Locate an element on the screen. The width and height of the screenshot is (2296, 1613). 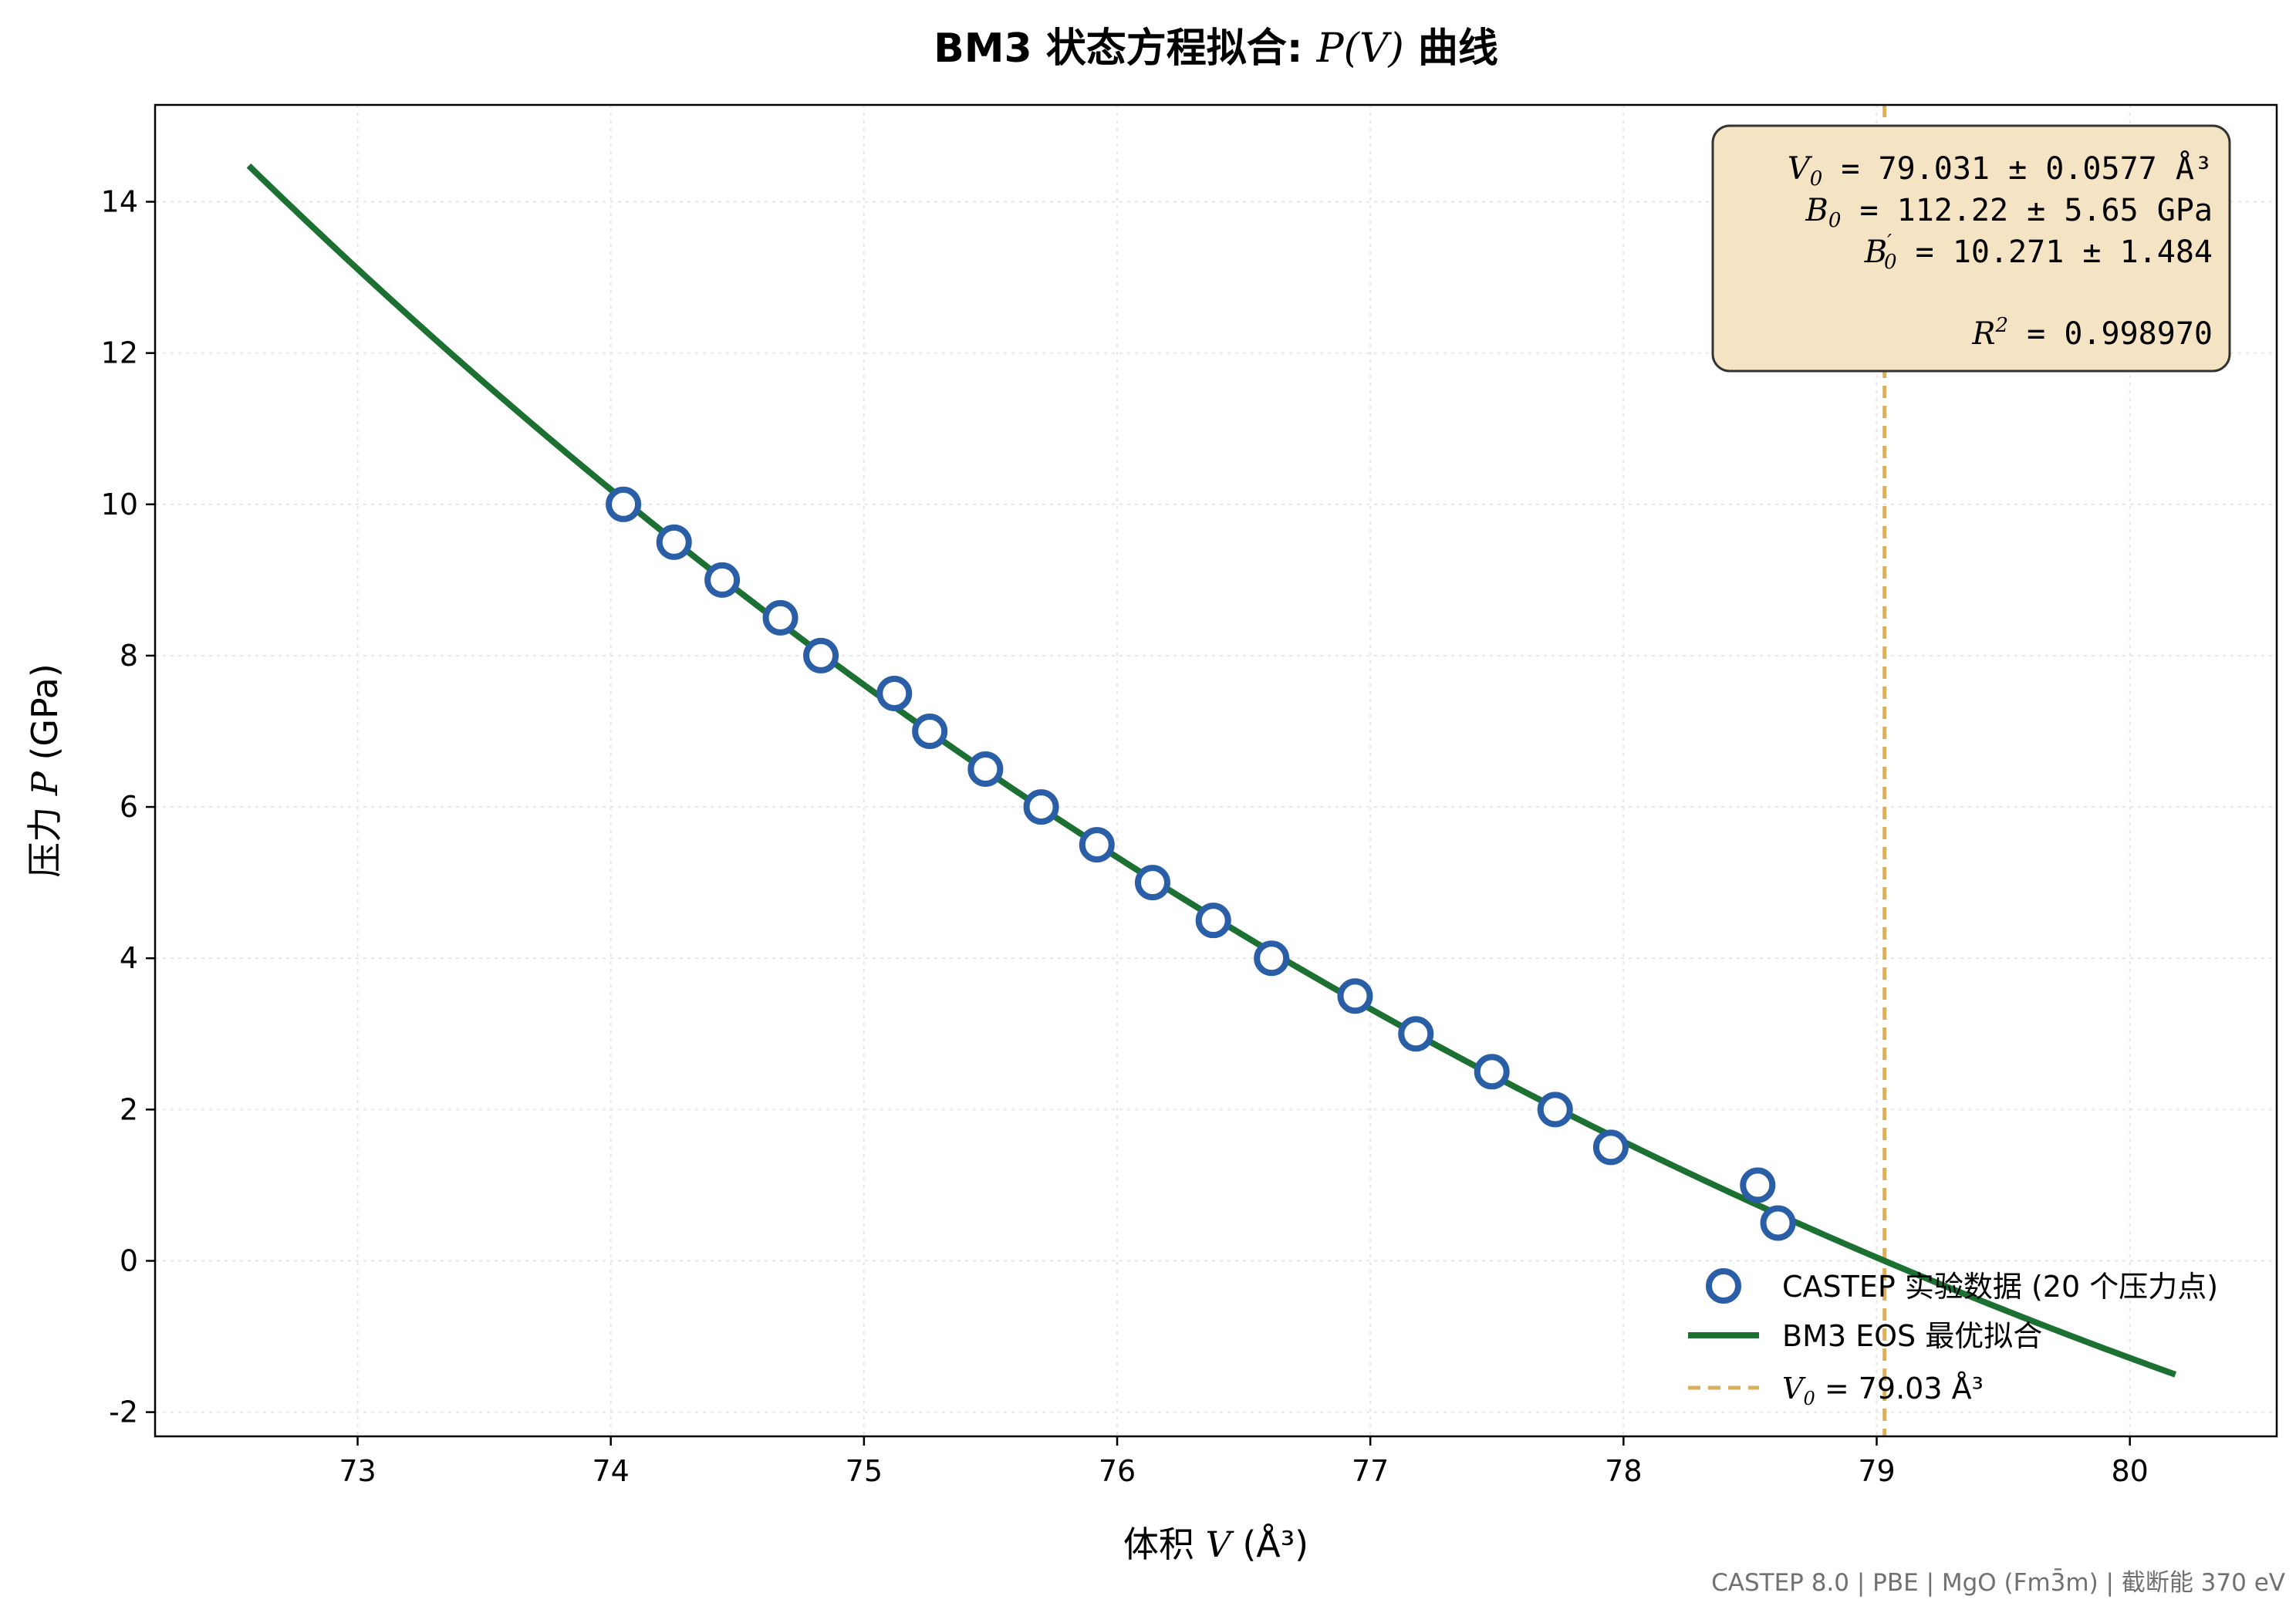
stats-b0-prime: B′ 0 = 10.271 ± 1.484 is located at coordinates (2038, 252).